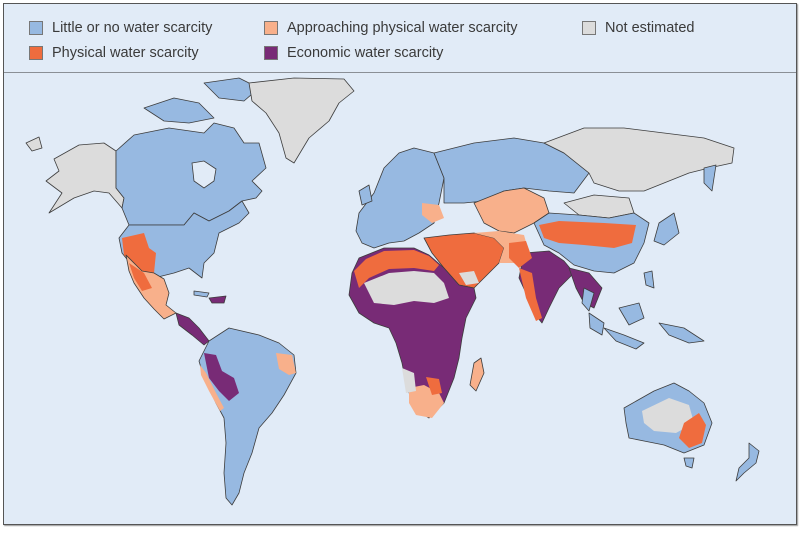 This screenshot has width=800, height=535. I want to click on legend-item-approaching-scarcity: Approaching physical water scarcity, so click(391, 28).